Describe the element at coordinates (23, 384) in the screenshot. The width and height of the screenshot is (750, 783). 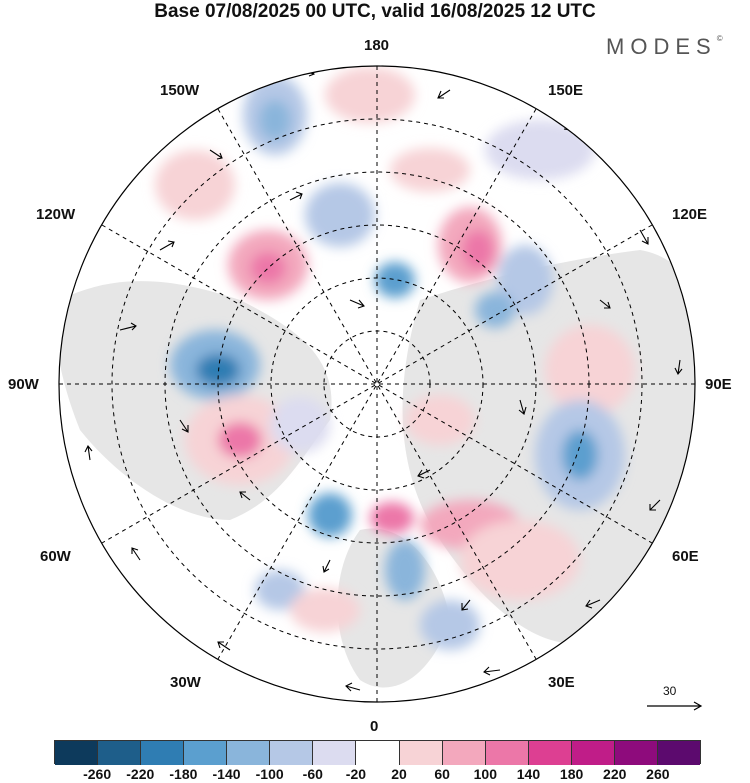
I see `lon-label-90w: 90W` at that location.